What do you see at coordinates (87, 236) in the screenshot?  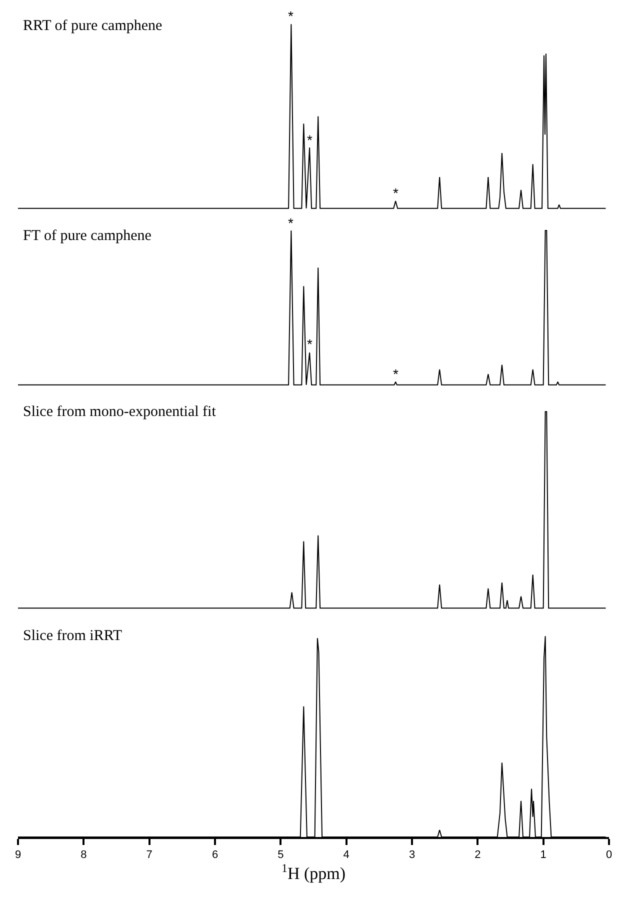 I see `chart-title: FT of pure camphene` at bounding box center [87, 236].